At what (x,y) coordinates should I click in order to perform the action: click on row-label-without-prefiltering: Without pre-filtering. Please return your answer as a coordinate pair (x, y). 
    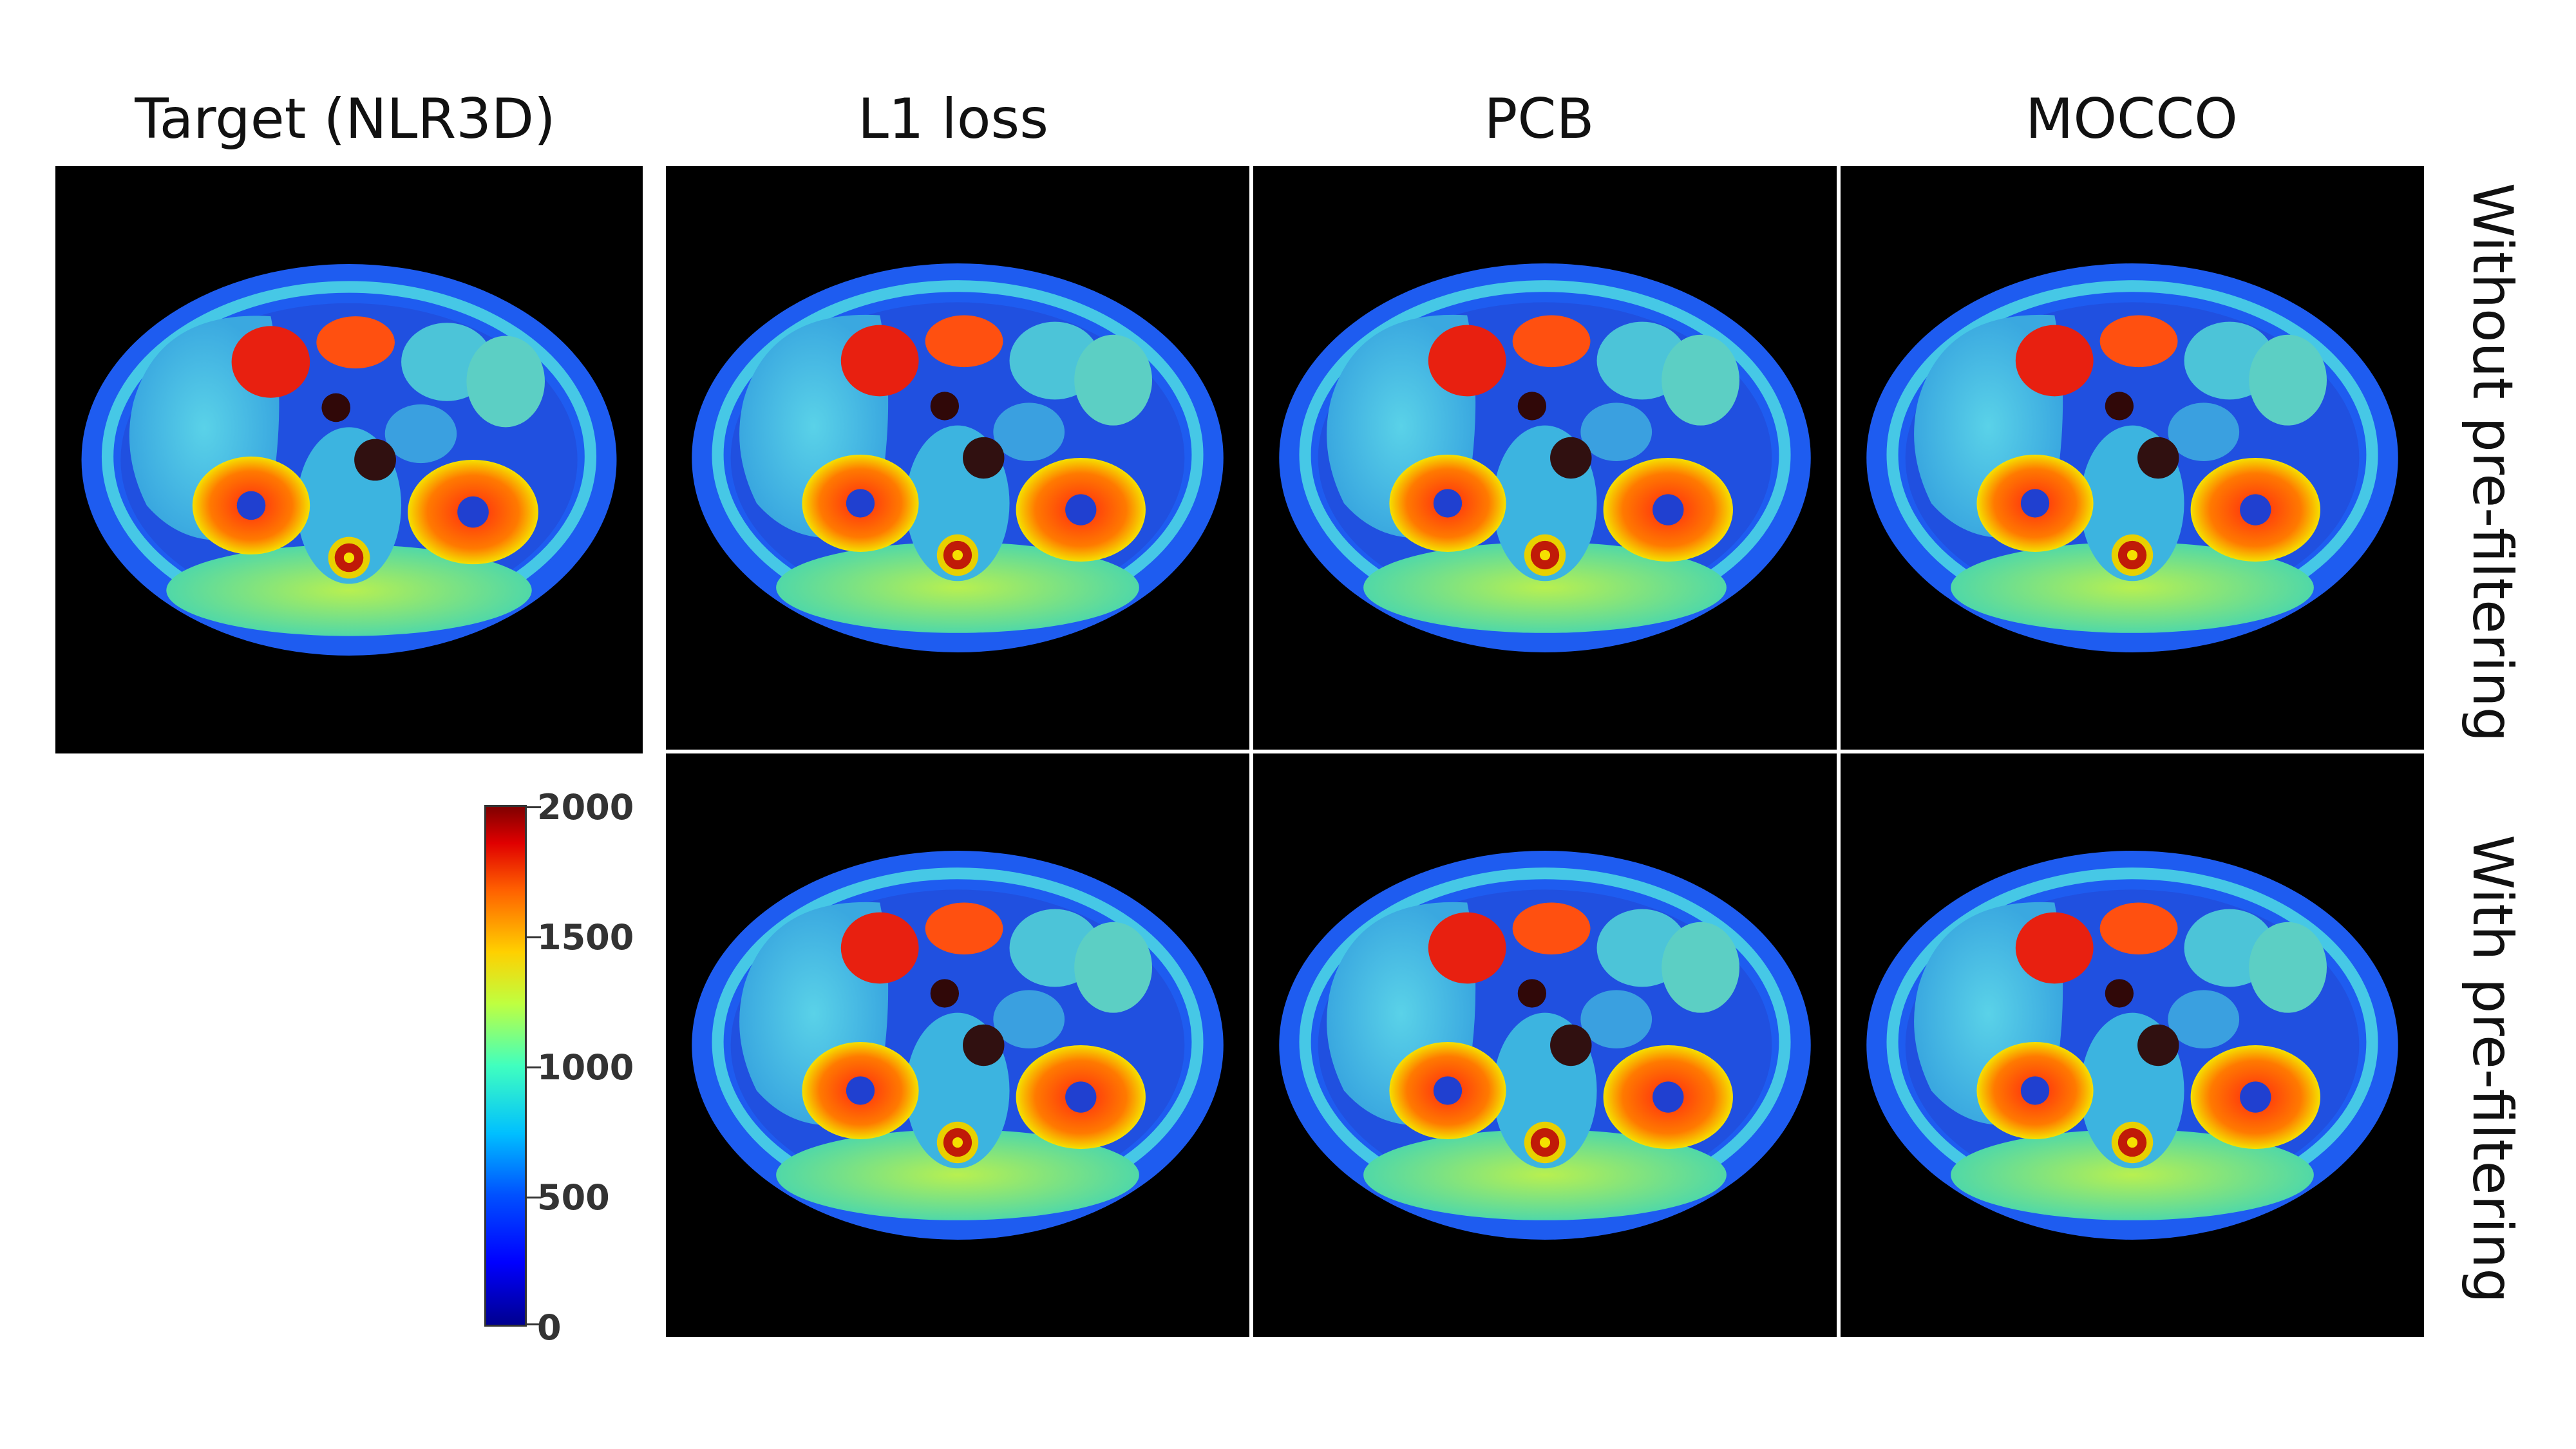
    Looking at the image, I should click on (2492, 463).